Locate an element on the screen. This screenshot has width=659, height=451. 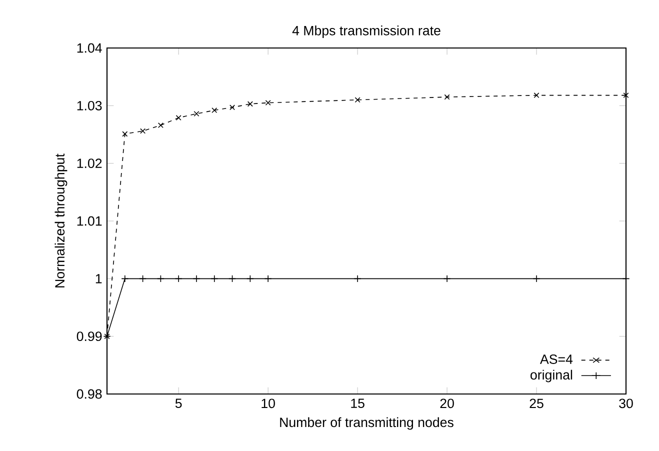
y-tick-label: 0.98 is located at coordinates (89, 394).